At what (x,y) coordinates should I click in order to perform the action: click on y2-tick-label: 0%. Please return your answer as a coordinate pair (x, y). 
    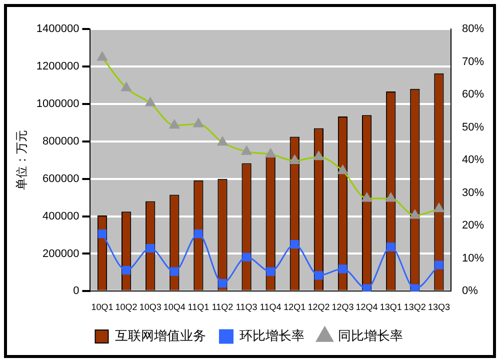
    Looking at the image, I should click on (470, 291).